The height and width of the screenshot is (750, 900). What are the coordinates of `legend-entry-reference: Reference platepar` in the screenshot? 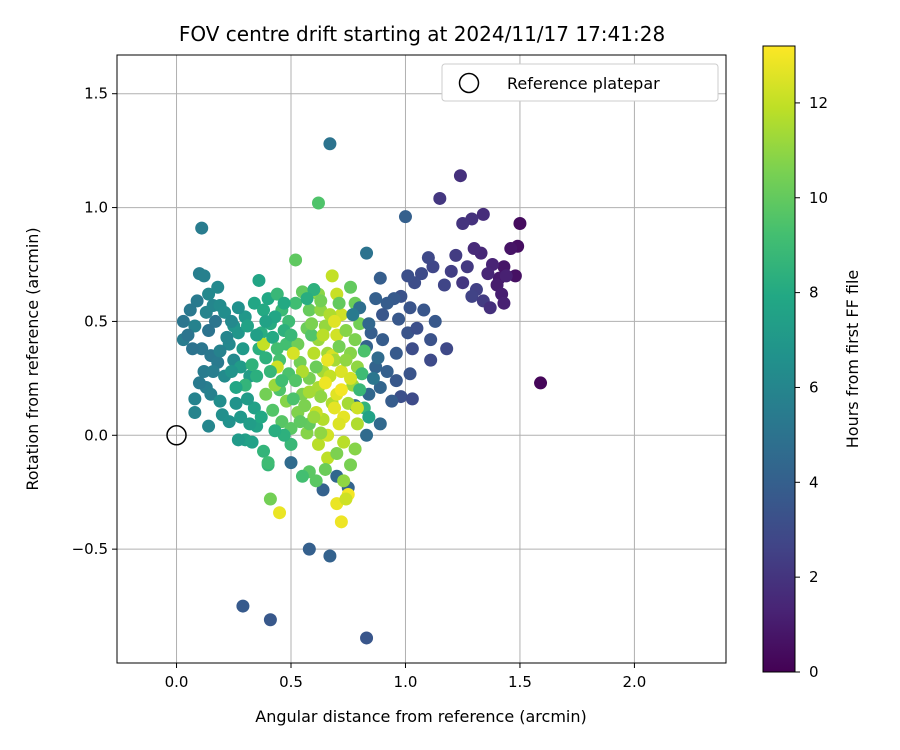 It's located at (583, 83).